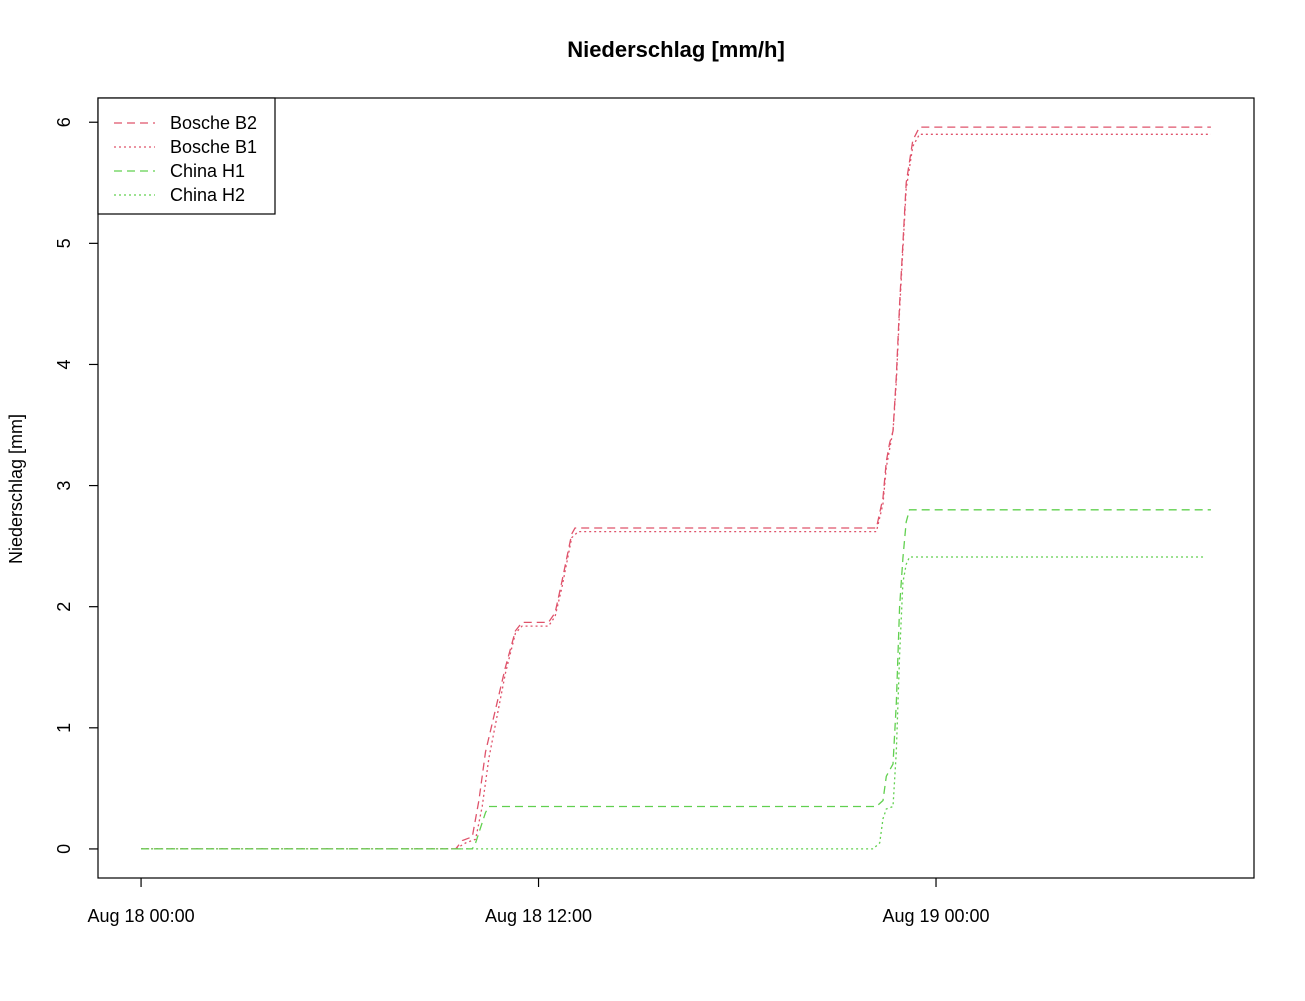 The width and height of the screenshot is (1305, 1001). What do you see at coordinates (16, 489) in the screenshot?
I see `y-axis-label: Niederschlag [mm]` at bounding box center [16, 489].